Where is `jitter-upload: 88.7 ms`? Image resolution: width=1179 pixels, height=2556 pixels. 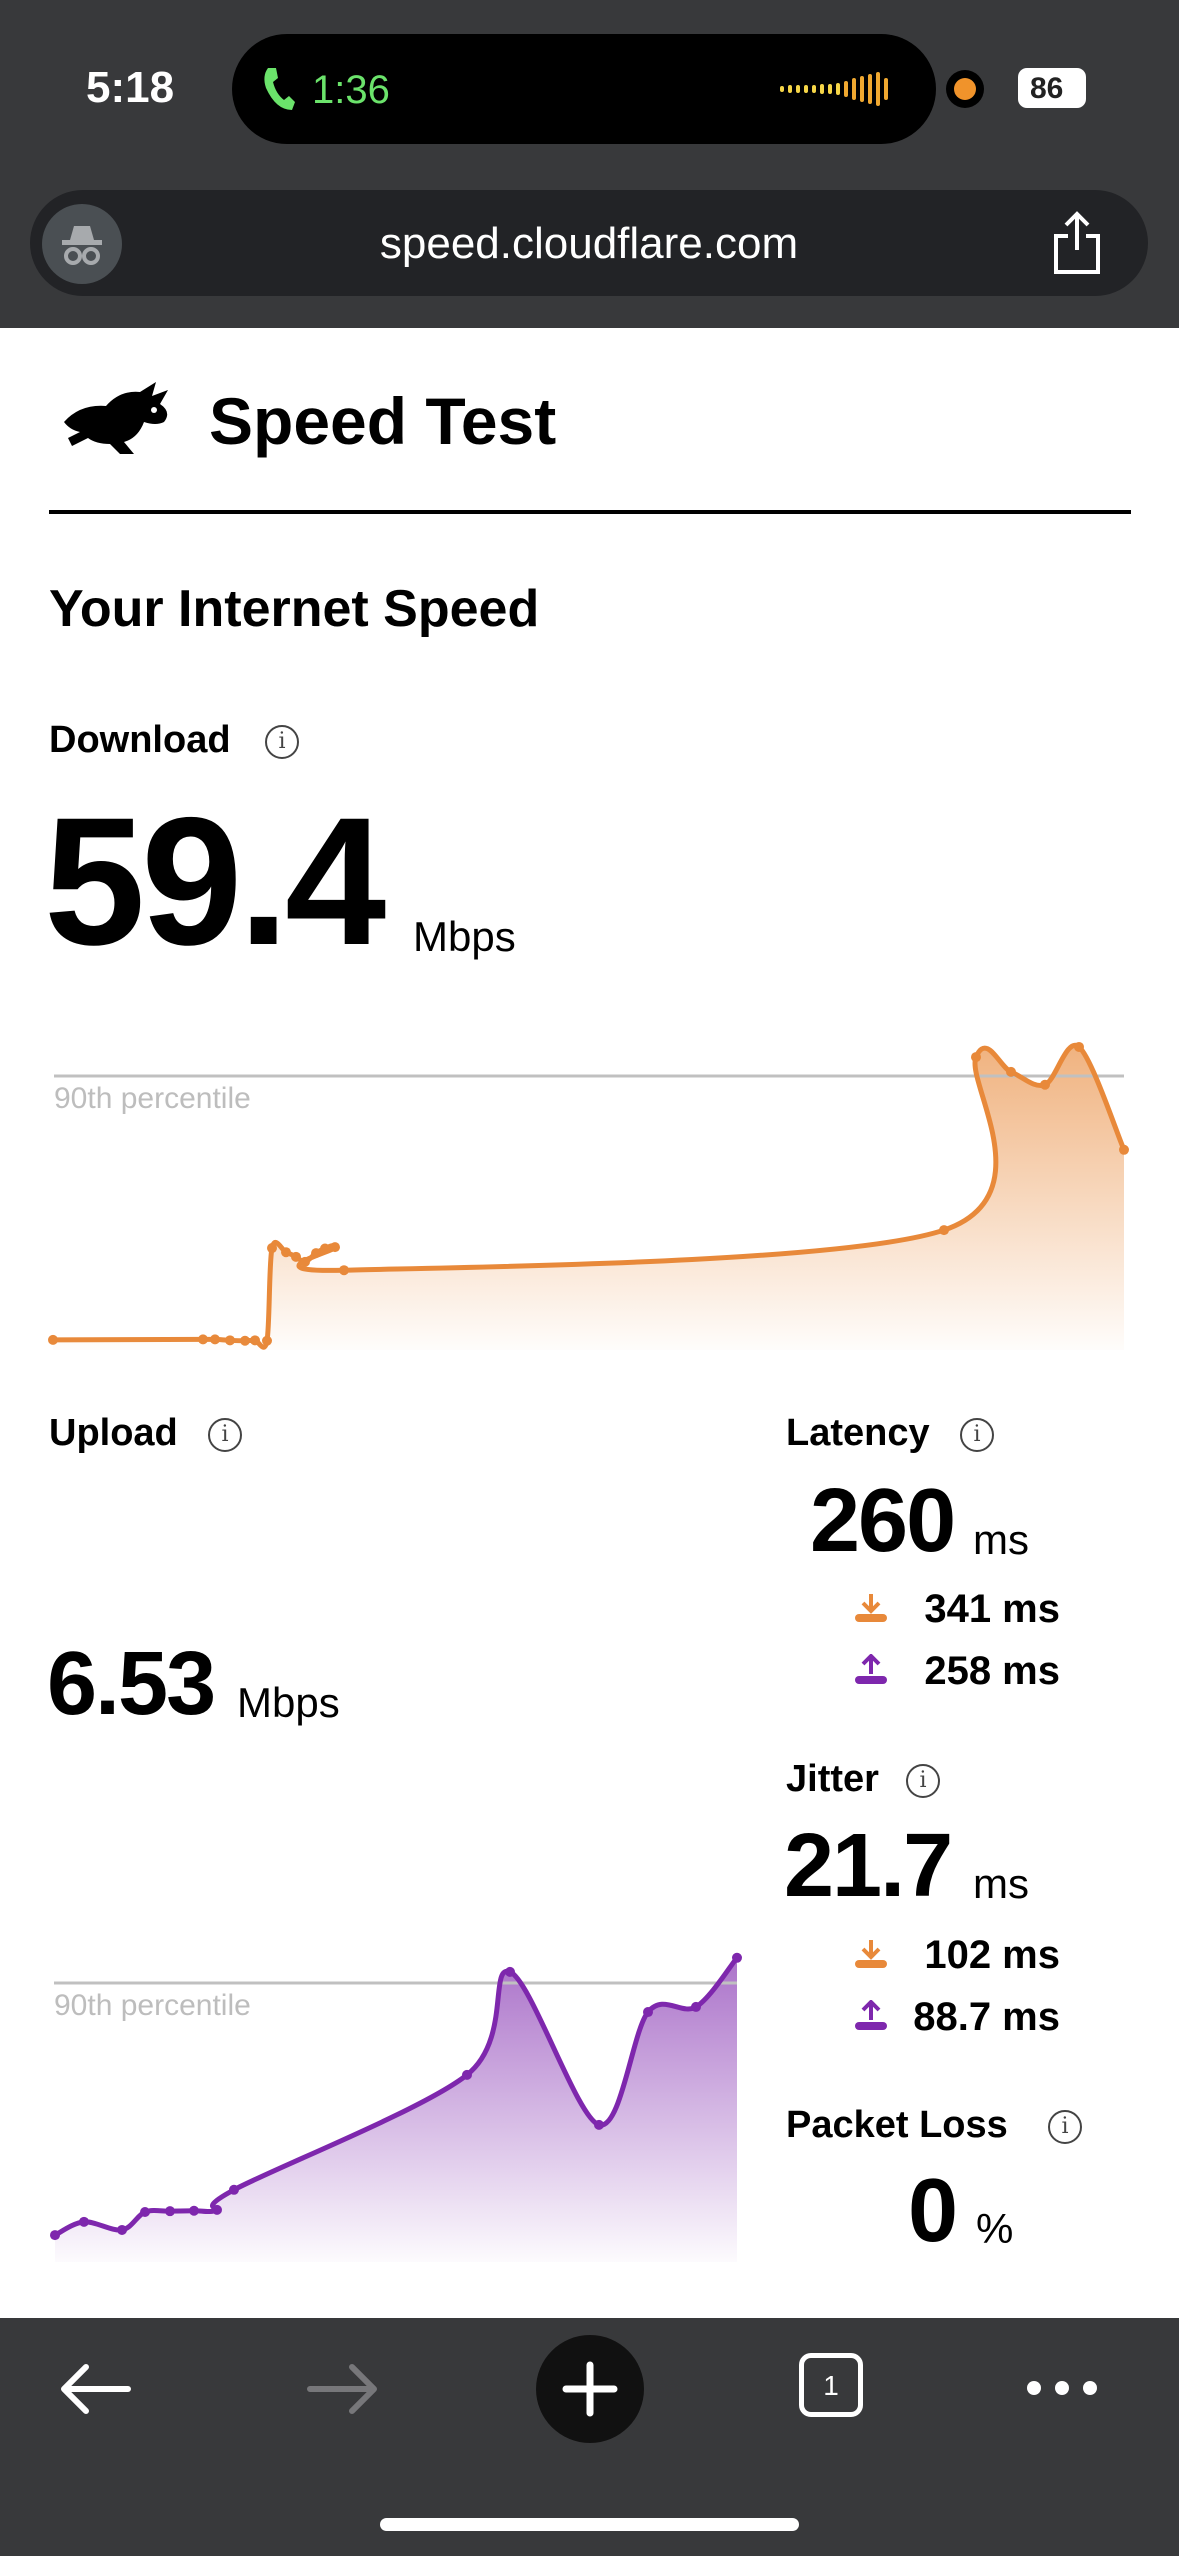 jitter-upload: 88.7 ms is located at coordinates (986, 2017).